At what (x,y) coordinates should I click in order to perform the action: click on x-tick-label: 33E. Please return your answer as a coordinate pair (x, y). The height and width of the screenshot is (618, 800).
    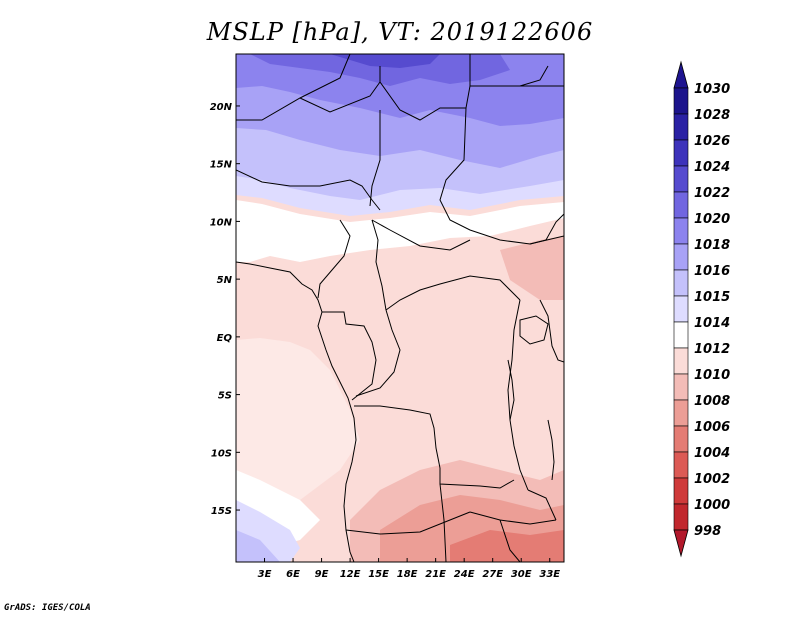
    Looking at the image, I should click on (549, 574).